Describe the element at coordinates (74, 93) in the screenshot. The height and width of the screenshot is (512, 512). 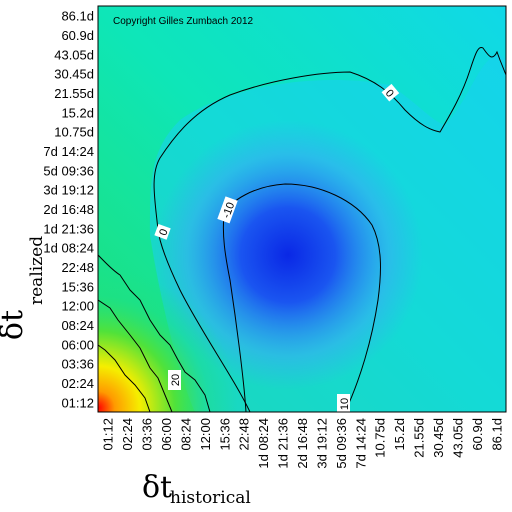
I see `y-tick-label: 21.55d` at that location.